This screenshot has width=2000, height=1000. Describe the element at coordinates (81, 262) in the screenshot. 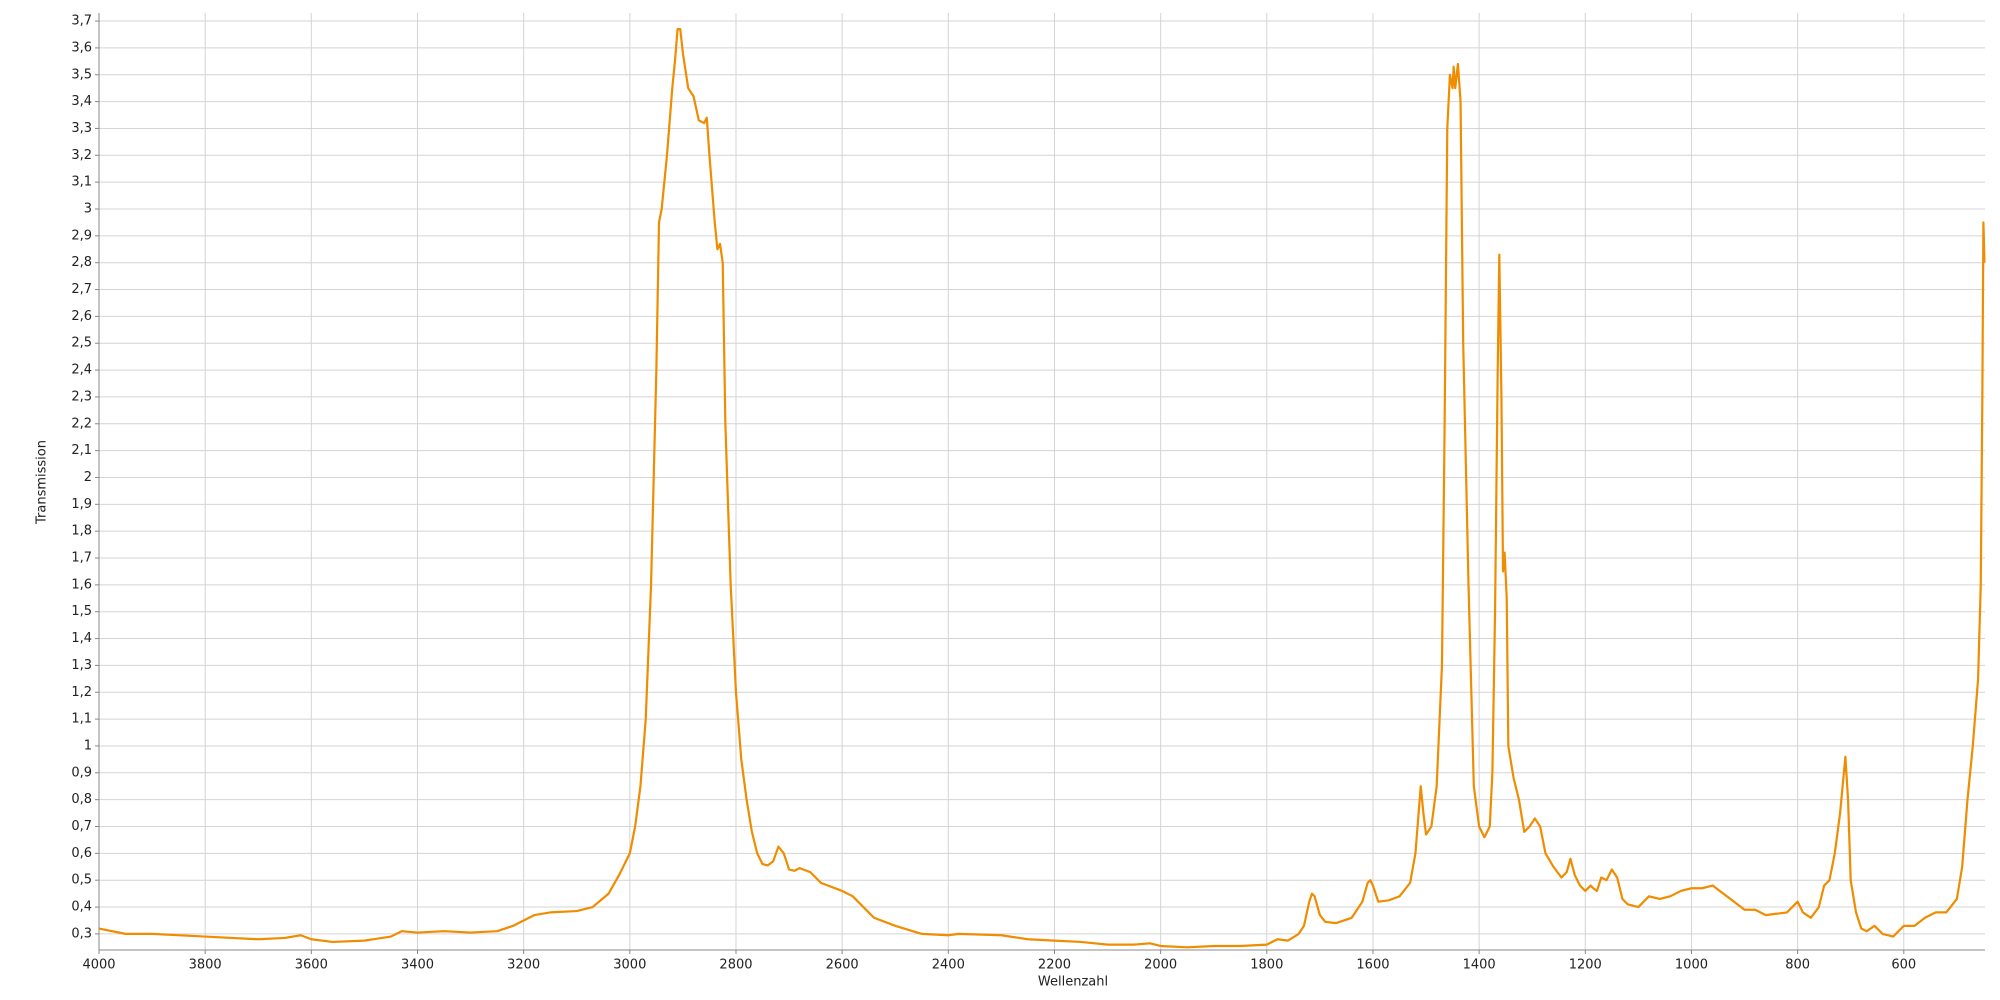

I see `y-tick-label: 2,8` at that location.